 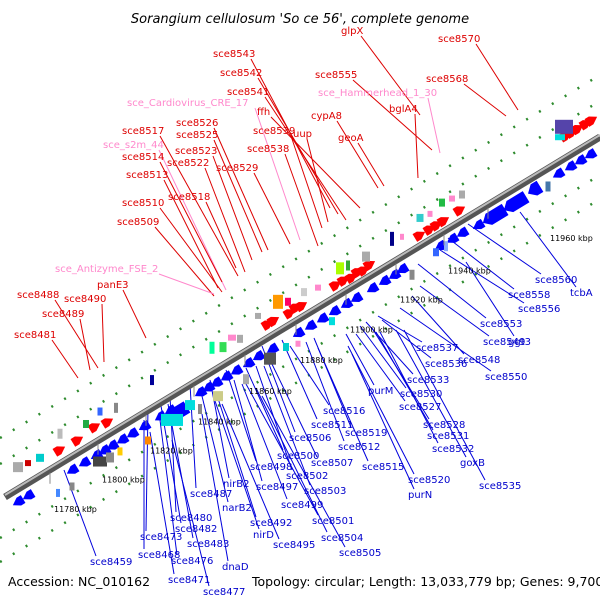 I want to click on gene-label: sce8560, so click(x=556, y=280).